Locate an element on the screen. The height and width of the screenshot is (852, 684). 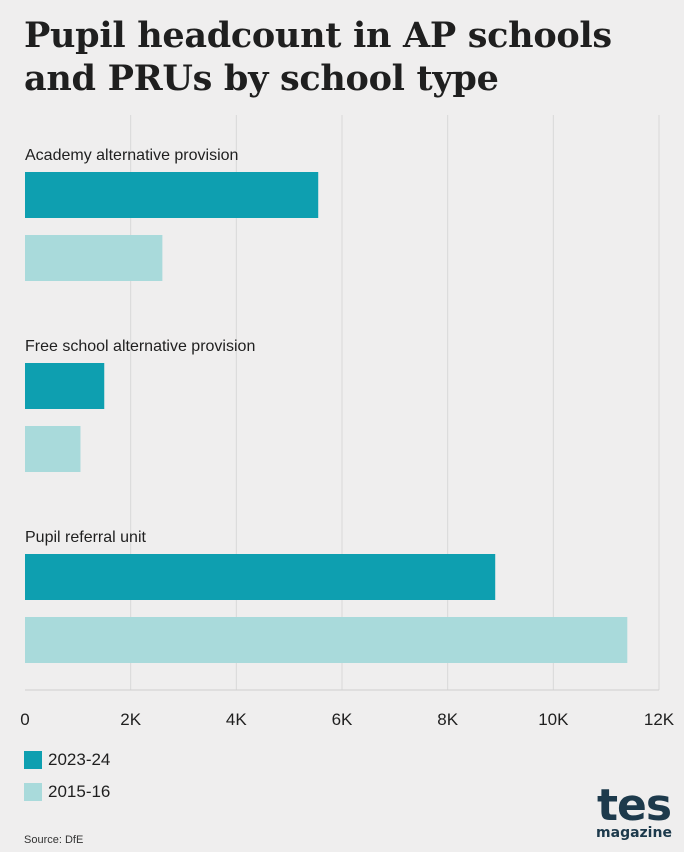
logo-sub-text: magazine is located at coordinates (634, 833).